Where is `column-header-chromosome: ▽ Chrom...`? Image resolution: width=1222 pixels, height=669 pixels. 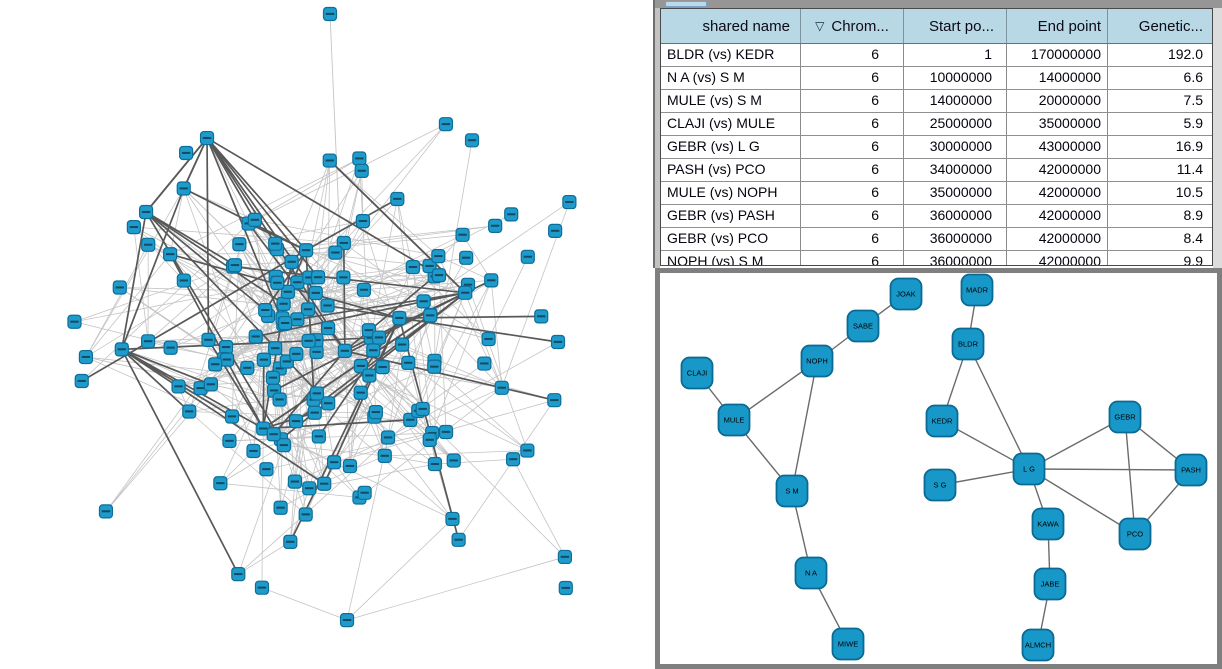 column-header-chromosome: ▽ Chrom... is located at coordinates (852, 26).